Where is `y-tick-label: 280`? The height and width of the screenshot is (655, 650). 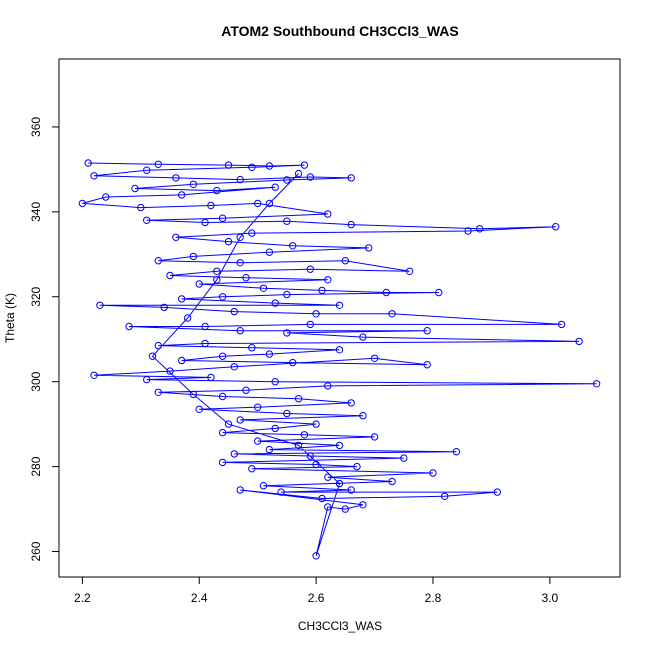 y-tick-label: 280 is located at coordinates (36, 466).